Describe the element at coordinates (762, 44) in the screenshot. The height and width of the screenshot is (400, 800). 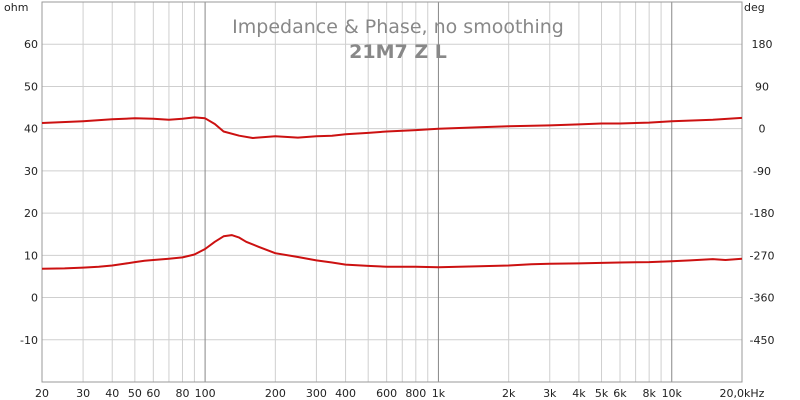
I see `right-tick-label: 180` at that location.